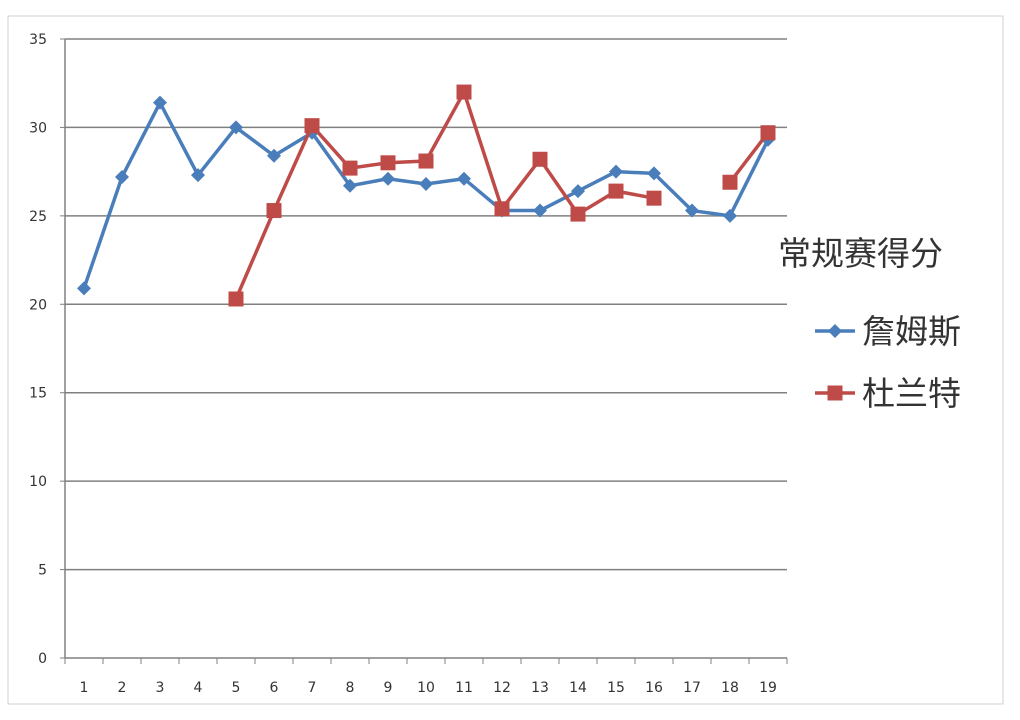 This screenshot has width=1020, height=720. I want to click on x-tick-label: 1, so click(84, 688).